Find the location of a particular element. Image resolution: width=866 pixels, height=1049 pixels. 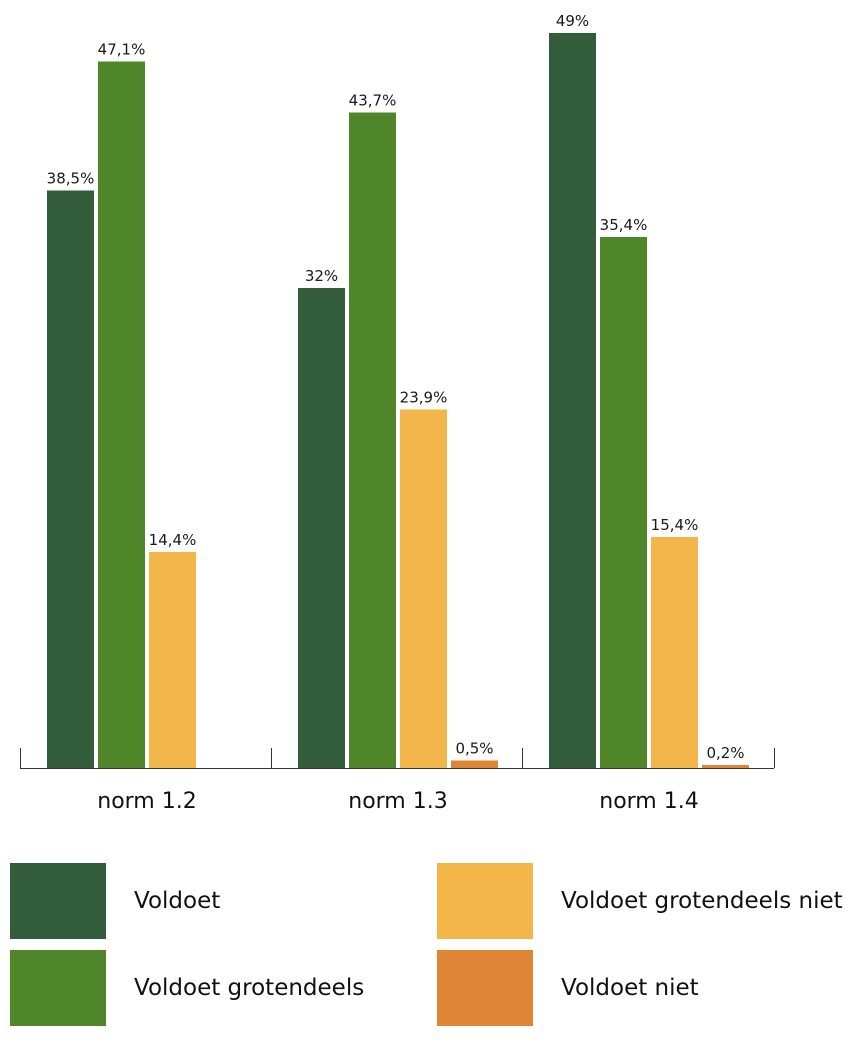

bar-norm-1-2-voldoet is located at coordinates (70, 480).